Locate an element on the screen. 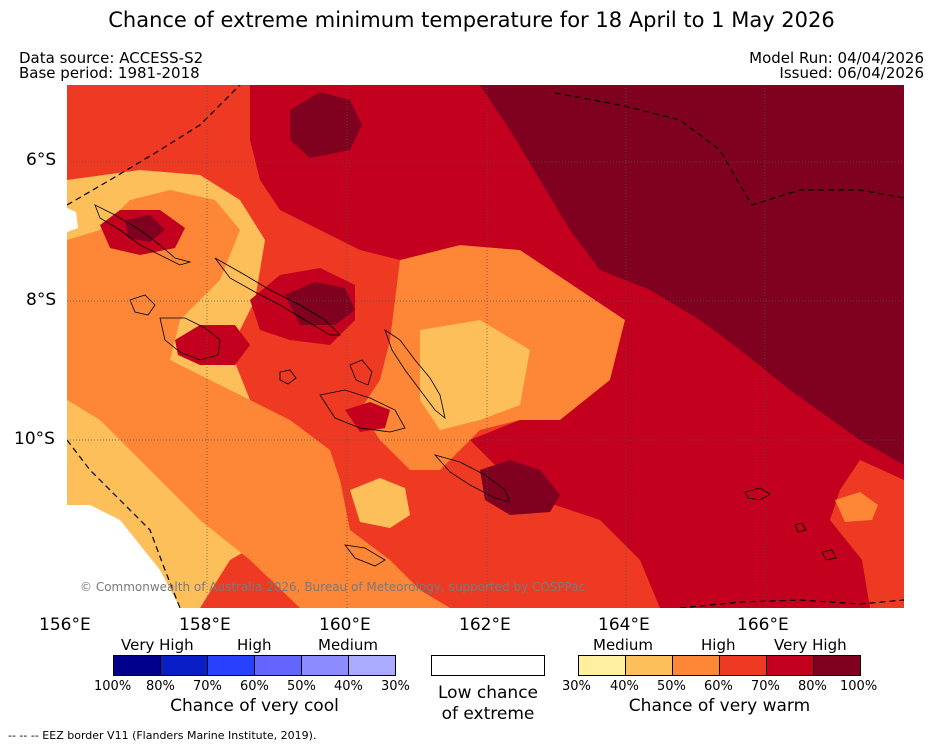  warm-pct-60: 60% is located at coordinates (718, 686).